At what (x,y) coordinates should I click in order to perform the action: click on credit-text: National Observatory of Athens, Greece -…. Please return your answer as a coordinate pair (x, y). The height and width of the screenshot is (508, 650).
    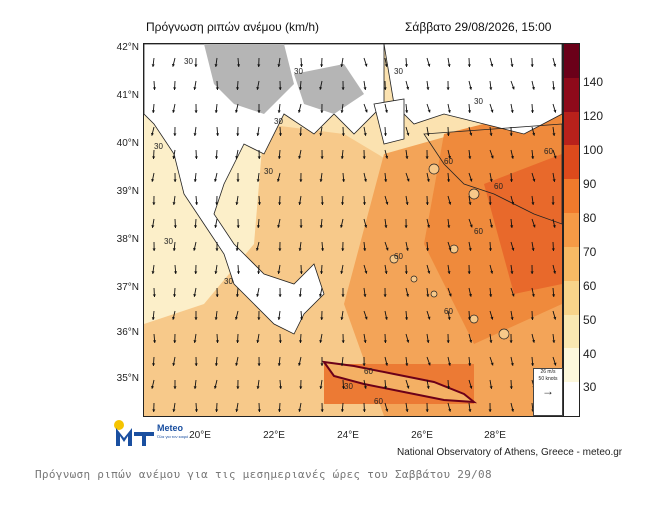
    Looking at the image, I should click on (510, 452).